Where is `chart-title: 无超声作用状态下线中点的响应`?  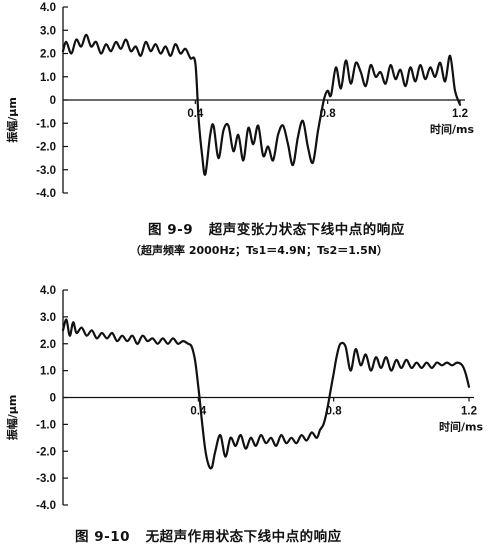 chart-title: 无超声作用状态下线中点的响应 is located at coordinates (243, 537).